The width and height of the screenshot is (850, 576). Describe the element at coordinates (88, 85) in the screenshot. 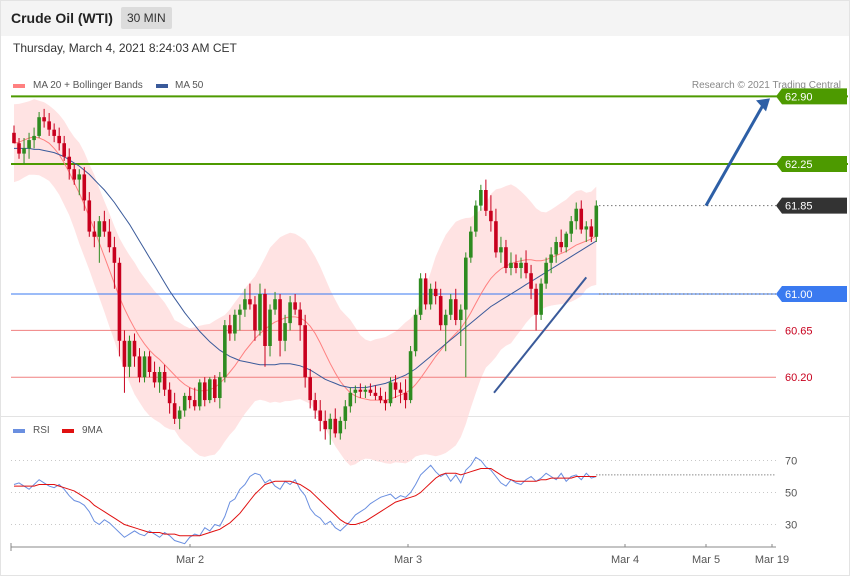

I see `ma20-legend-label: MA 20 + Bollinger Bands` at that location.